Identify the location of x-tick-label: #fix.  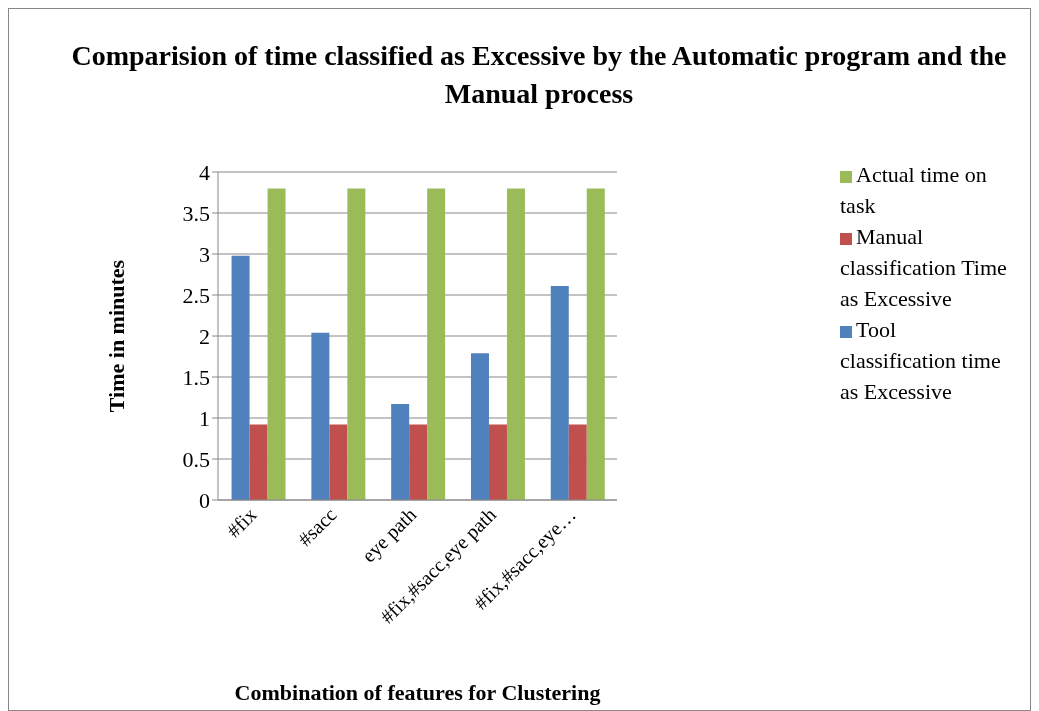
(241, 522).